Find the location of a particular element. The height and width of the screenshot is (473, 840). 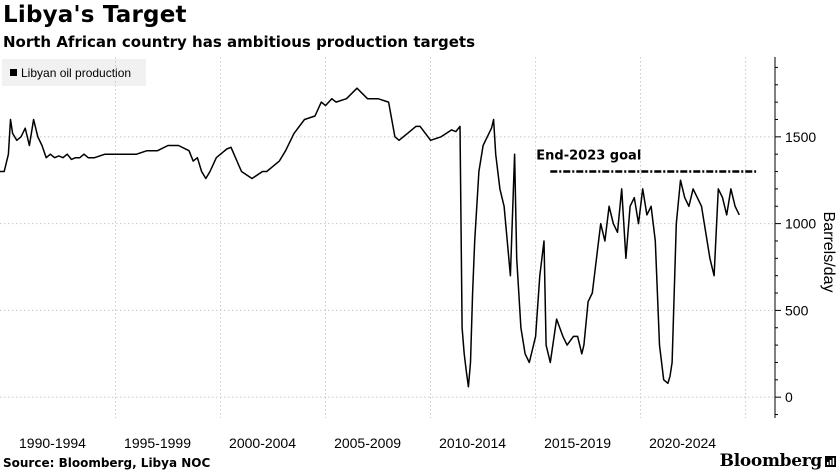

y-axis is located at coordinates (777, 237).